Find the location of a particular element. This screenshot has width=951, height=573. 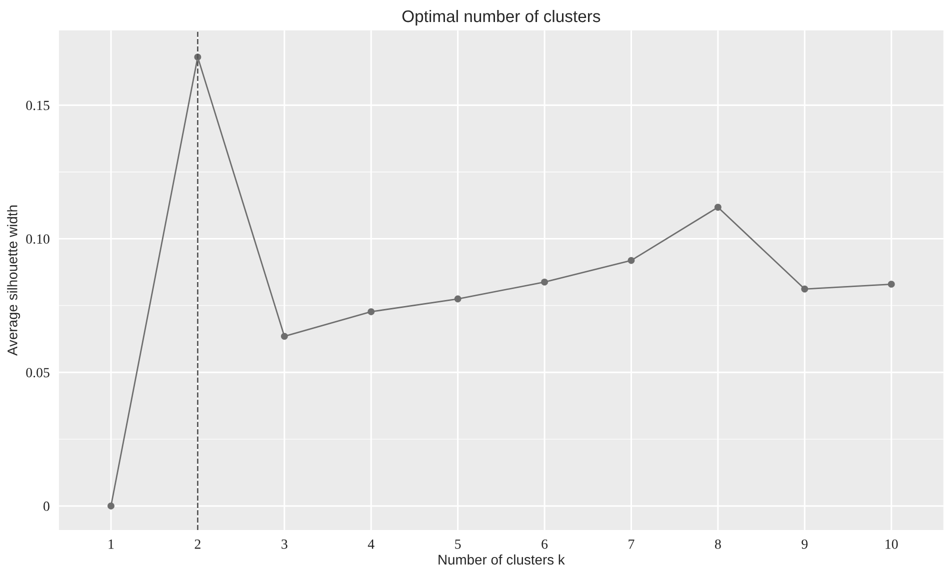

x-tick-label: 7 is located at coordinates (631, 544).